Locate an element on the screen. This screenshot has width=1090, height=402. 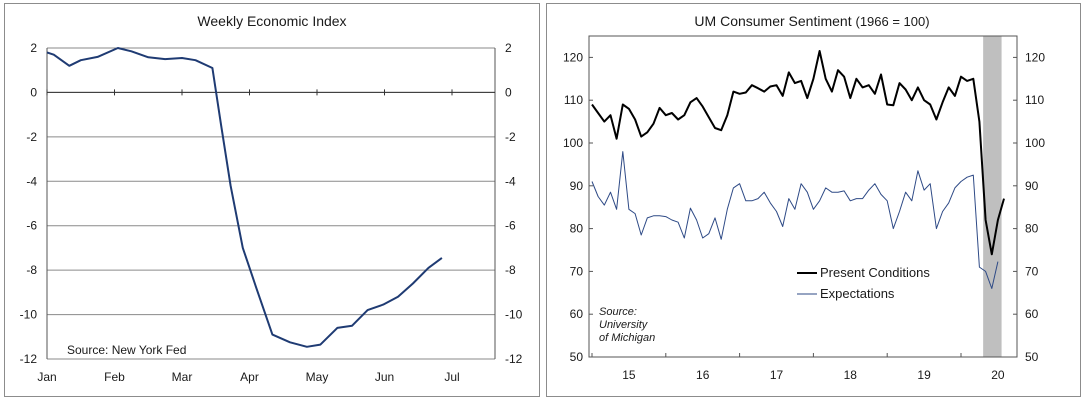
y-tick-label-left: -8 is located at coordinates (31, 270).